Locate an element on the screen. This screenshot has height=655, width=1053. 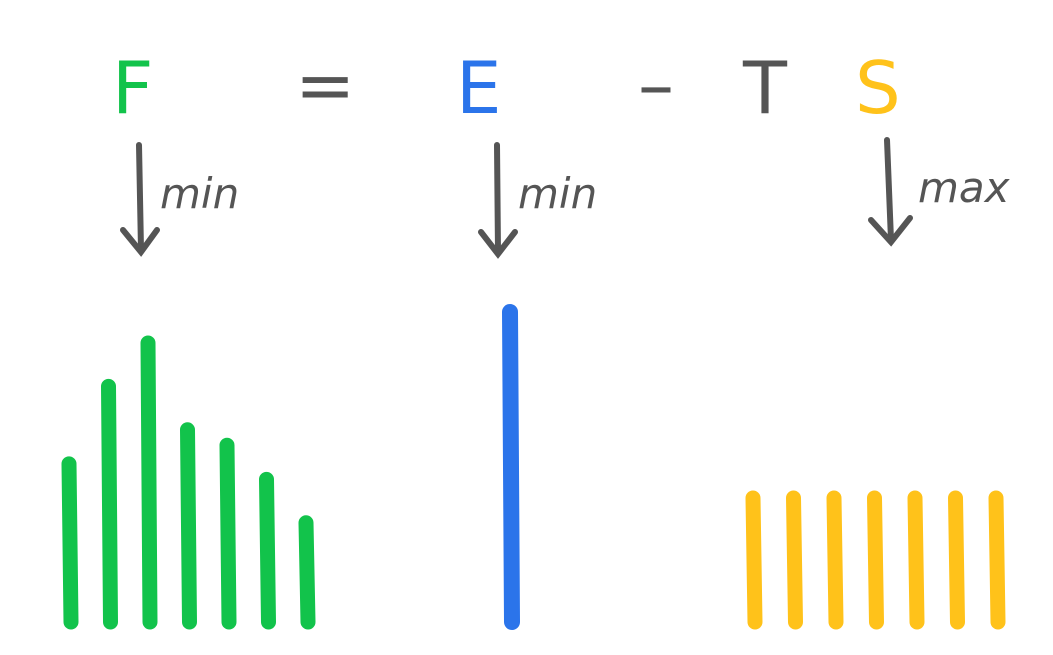
symbol-minus: – is located at coordinates (656, 85).